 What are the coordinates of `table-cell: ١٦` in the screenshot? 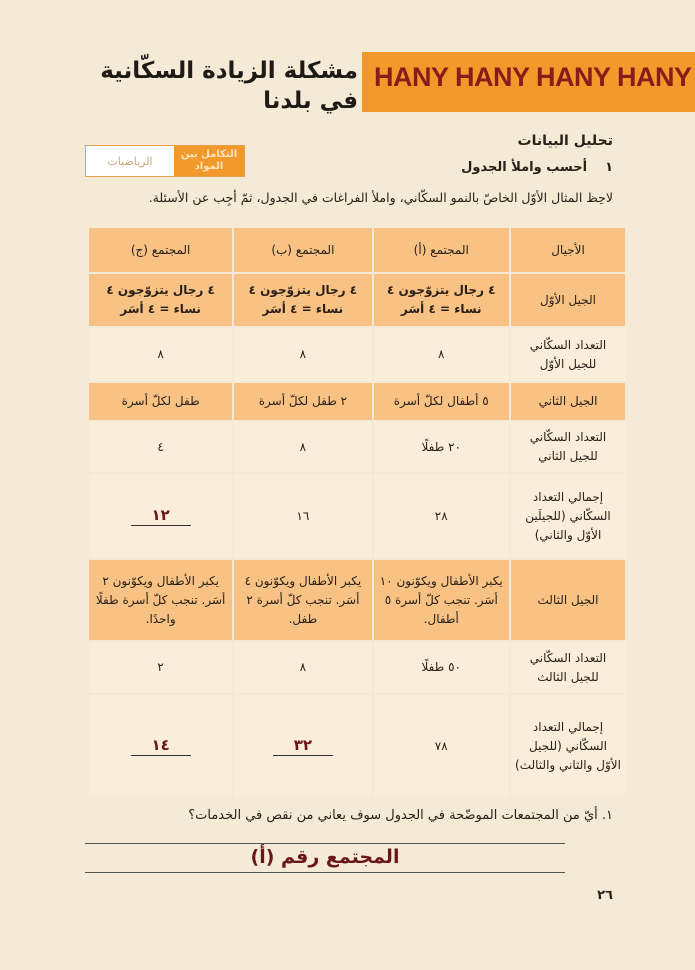 It's located at (303, 516).